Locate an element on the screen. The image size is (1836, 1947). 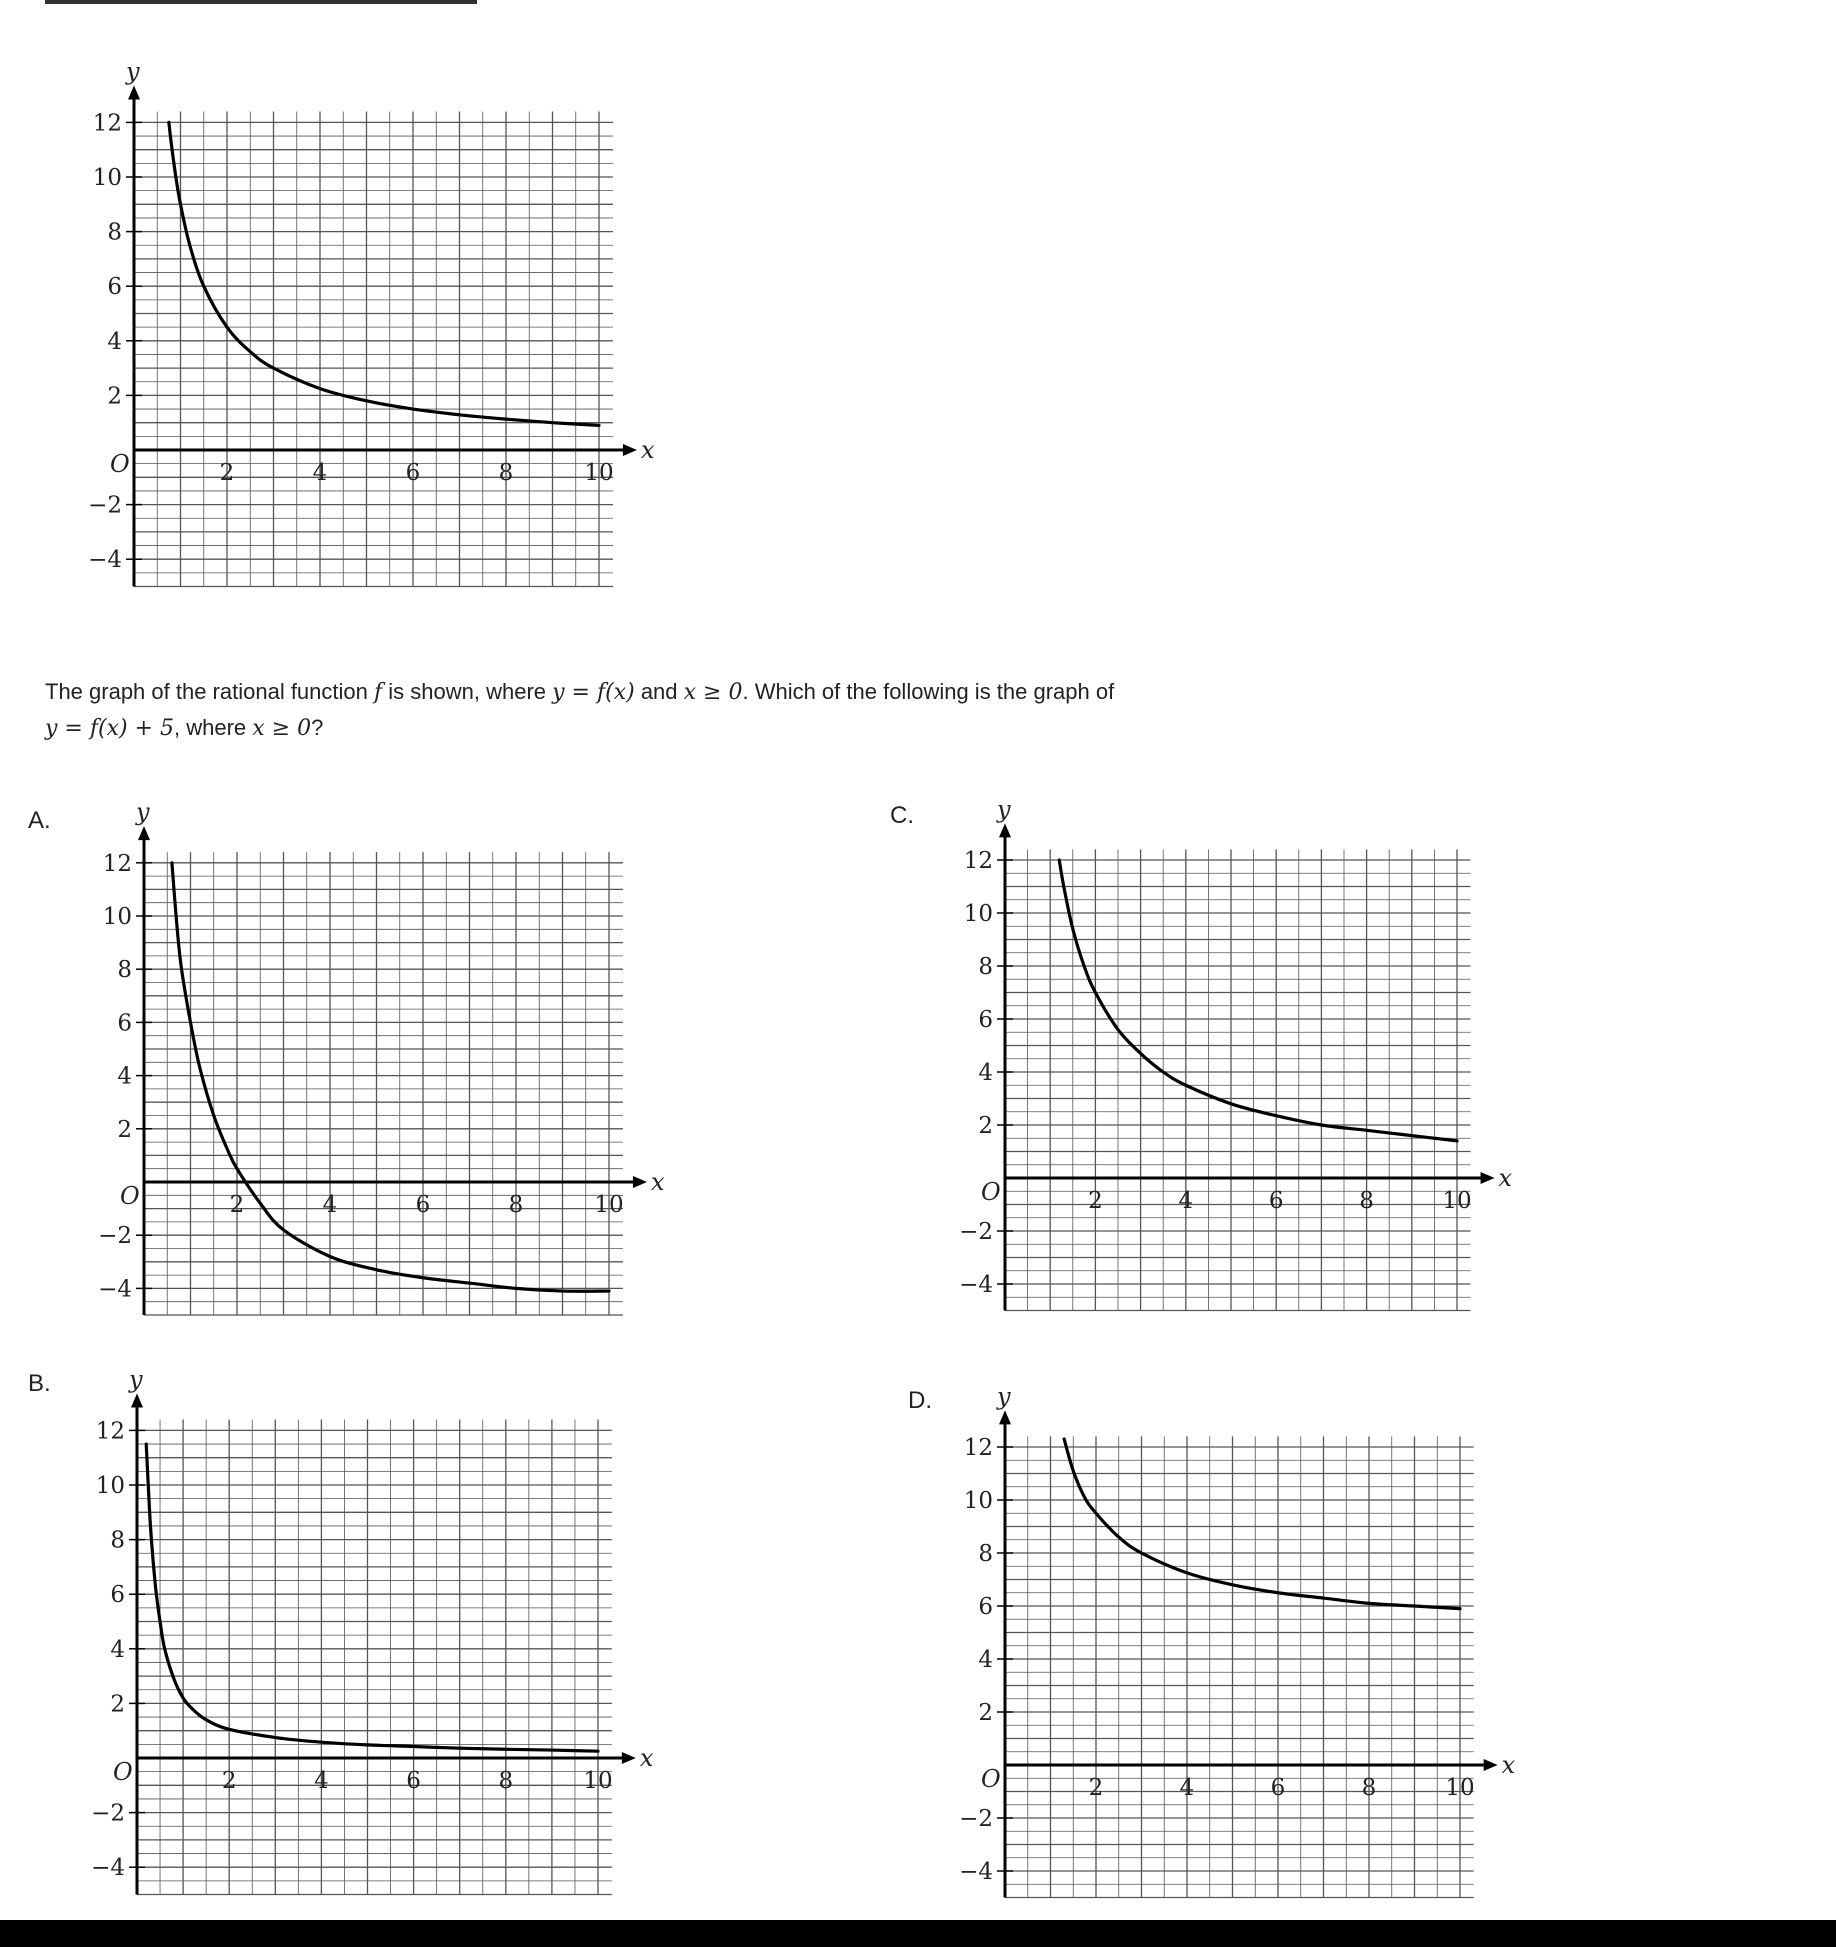
choice-d-graph: y x O −4 −2 2 4 6 8 10 12 2 4 6 8 10 is located at coordinates (1230, 1648).